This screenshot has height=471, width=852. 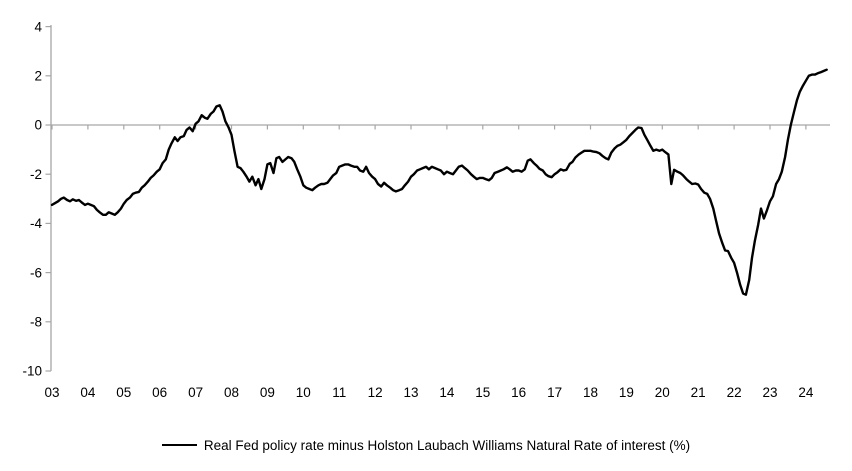 I want to click on x-tick-label: 15, so click(x=482, y=392).